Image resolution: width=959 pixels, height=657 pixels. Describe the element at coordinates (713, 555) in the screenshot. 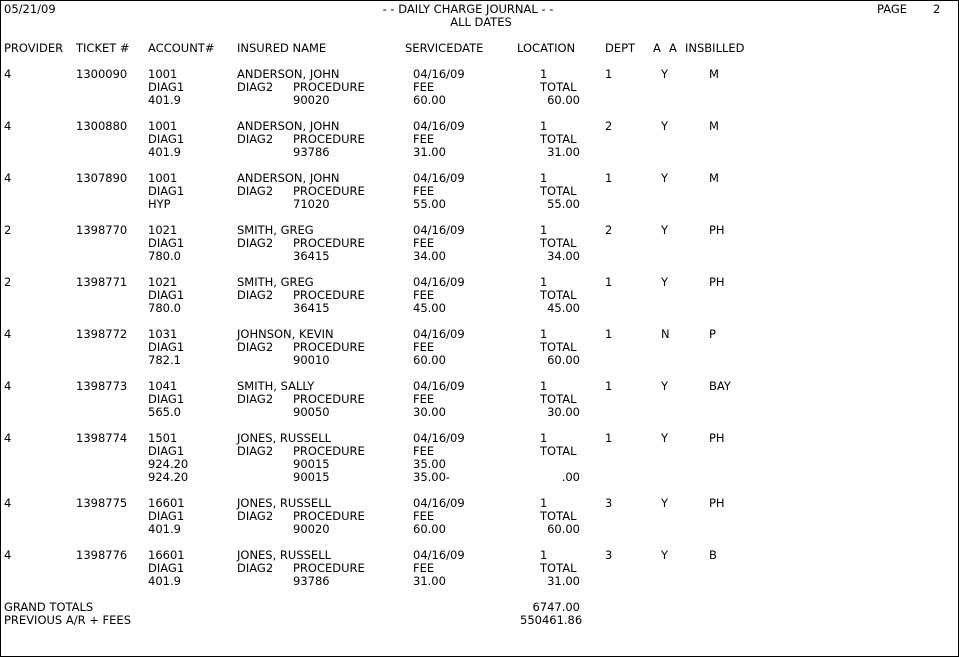

I see `entry-insbilled: B` at that location.